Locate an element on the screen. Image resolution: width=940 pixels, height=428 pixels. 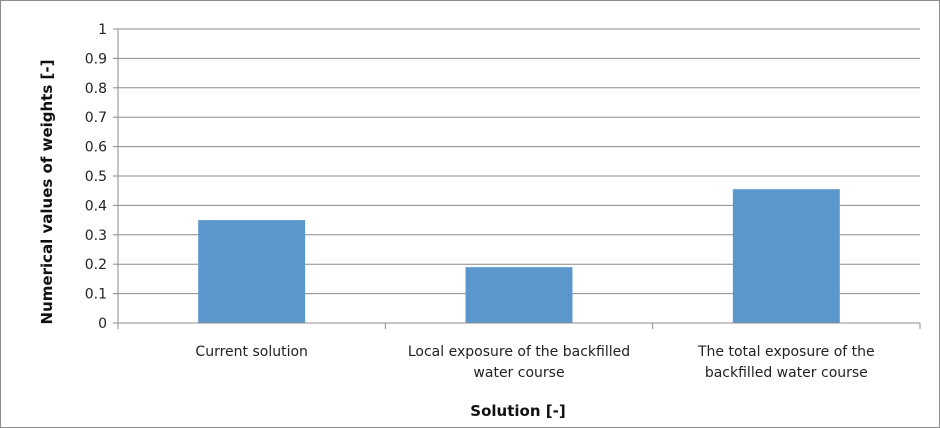
y-tick-label: 0.6 is located at coordinates (96, 148).